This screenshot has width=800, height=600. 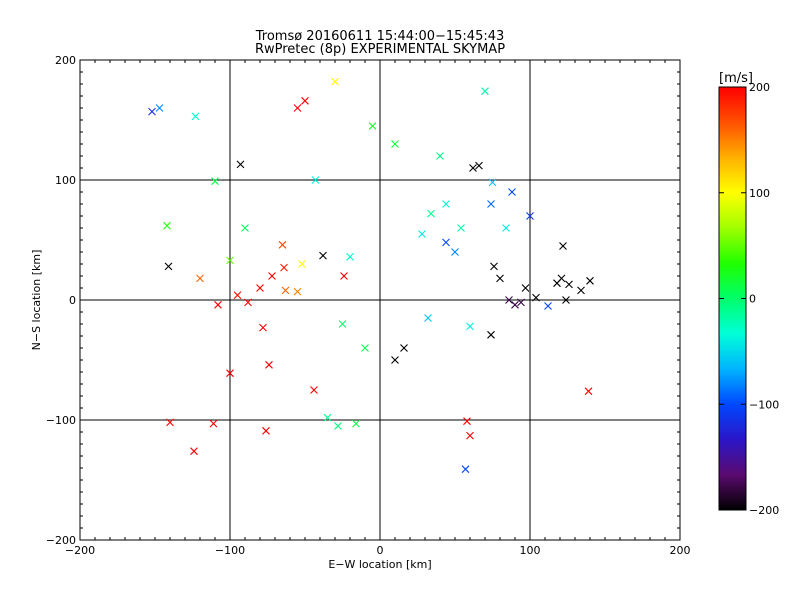 I want to click on colorbar: [m/s] 200 100 0 −100 −200, so click(x=748, y=294).